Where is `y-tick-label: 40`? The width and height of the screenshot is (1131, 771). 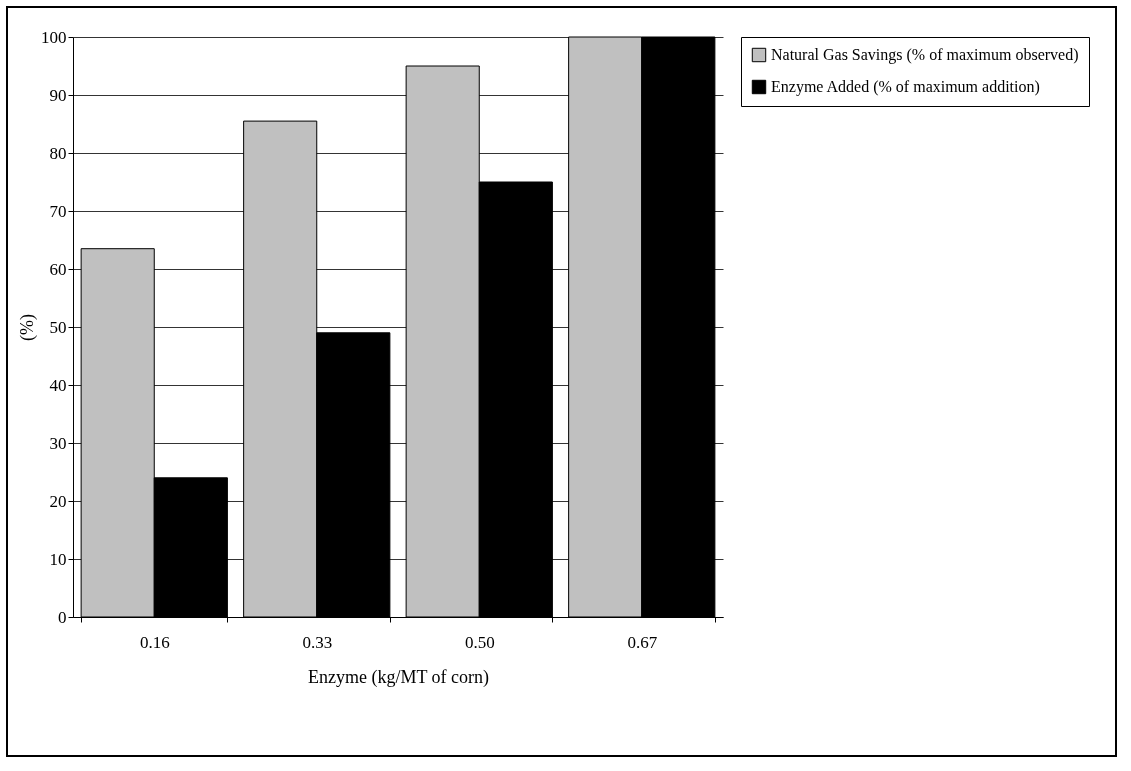
y-tick-label: 40 is located at coordinates (58, 385).